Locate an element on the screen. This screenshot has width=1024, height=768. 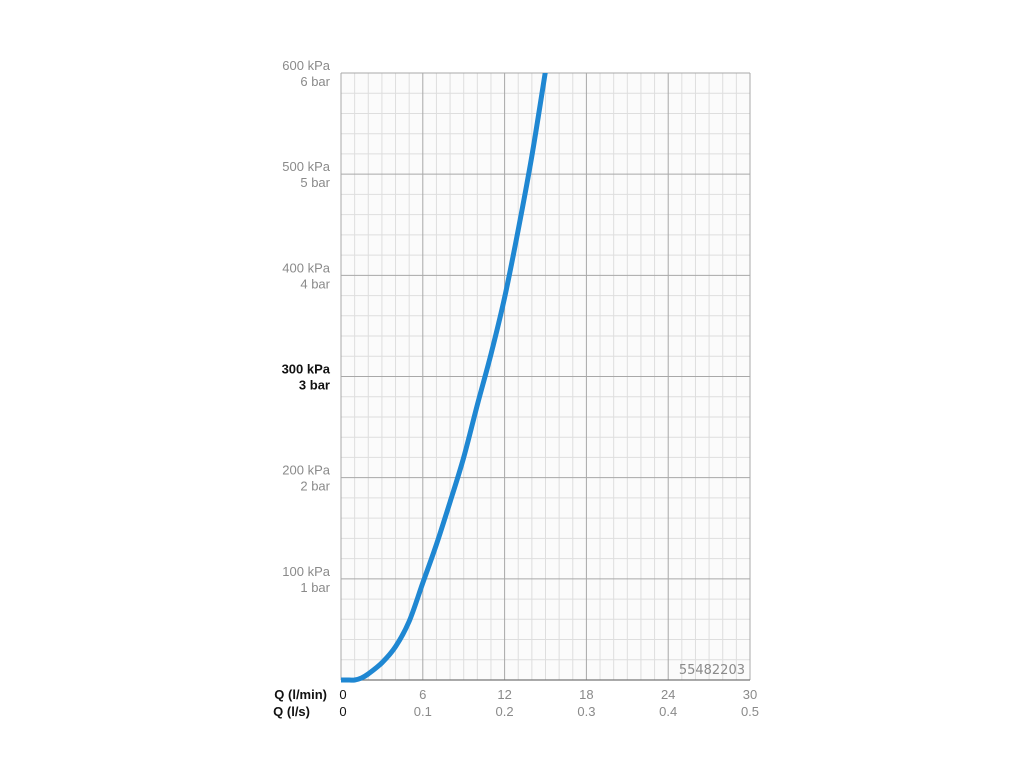
x-tick-label-ls: 0.2 is located at coordinates (505, 711).